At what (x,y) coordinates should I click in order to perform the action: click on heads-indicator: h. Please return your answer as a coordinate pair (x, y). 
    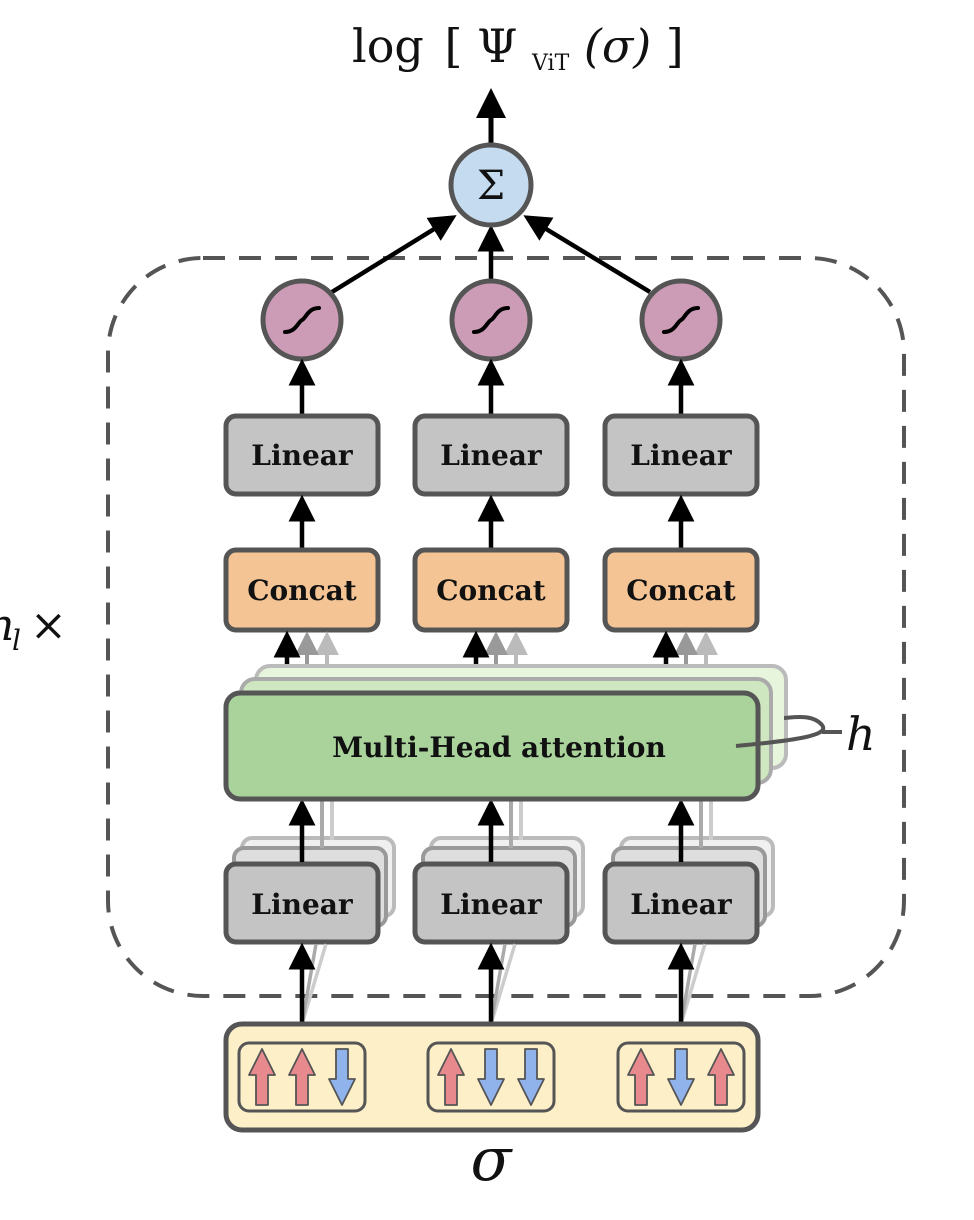
    Looking at the image, I should click on (805, 734).